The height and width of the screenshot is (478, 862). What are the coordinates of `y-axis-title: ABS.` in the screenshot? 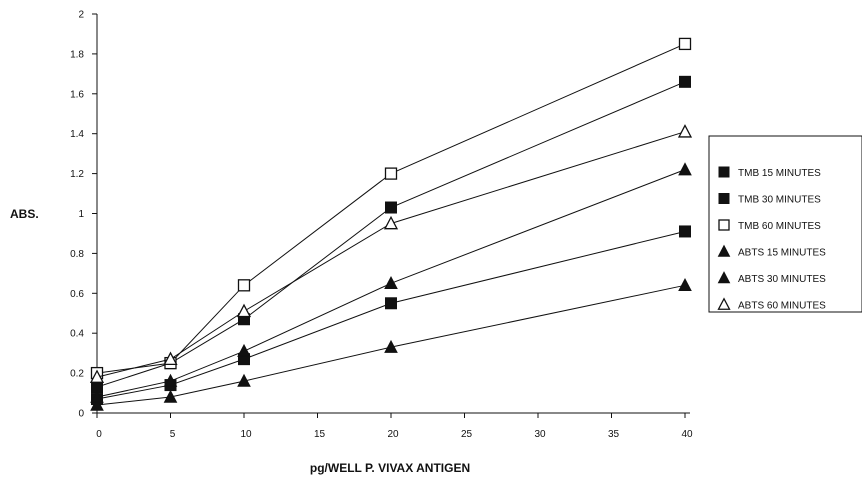 It's located at (24, 214).